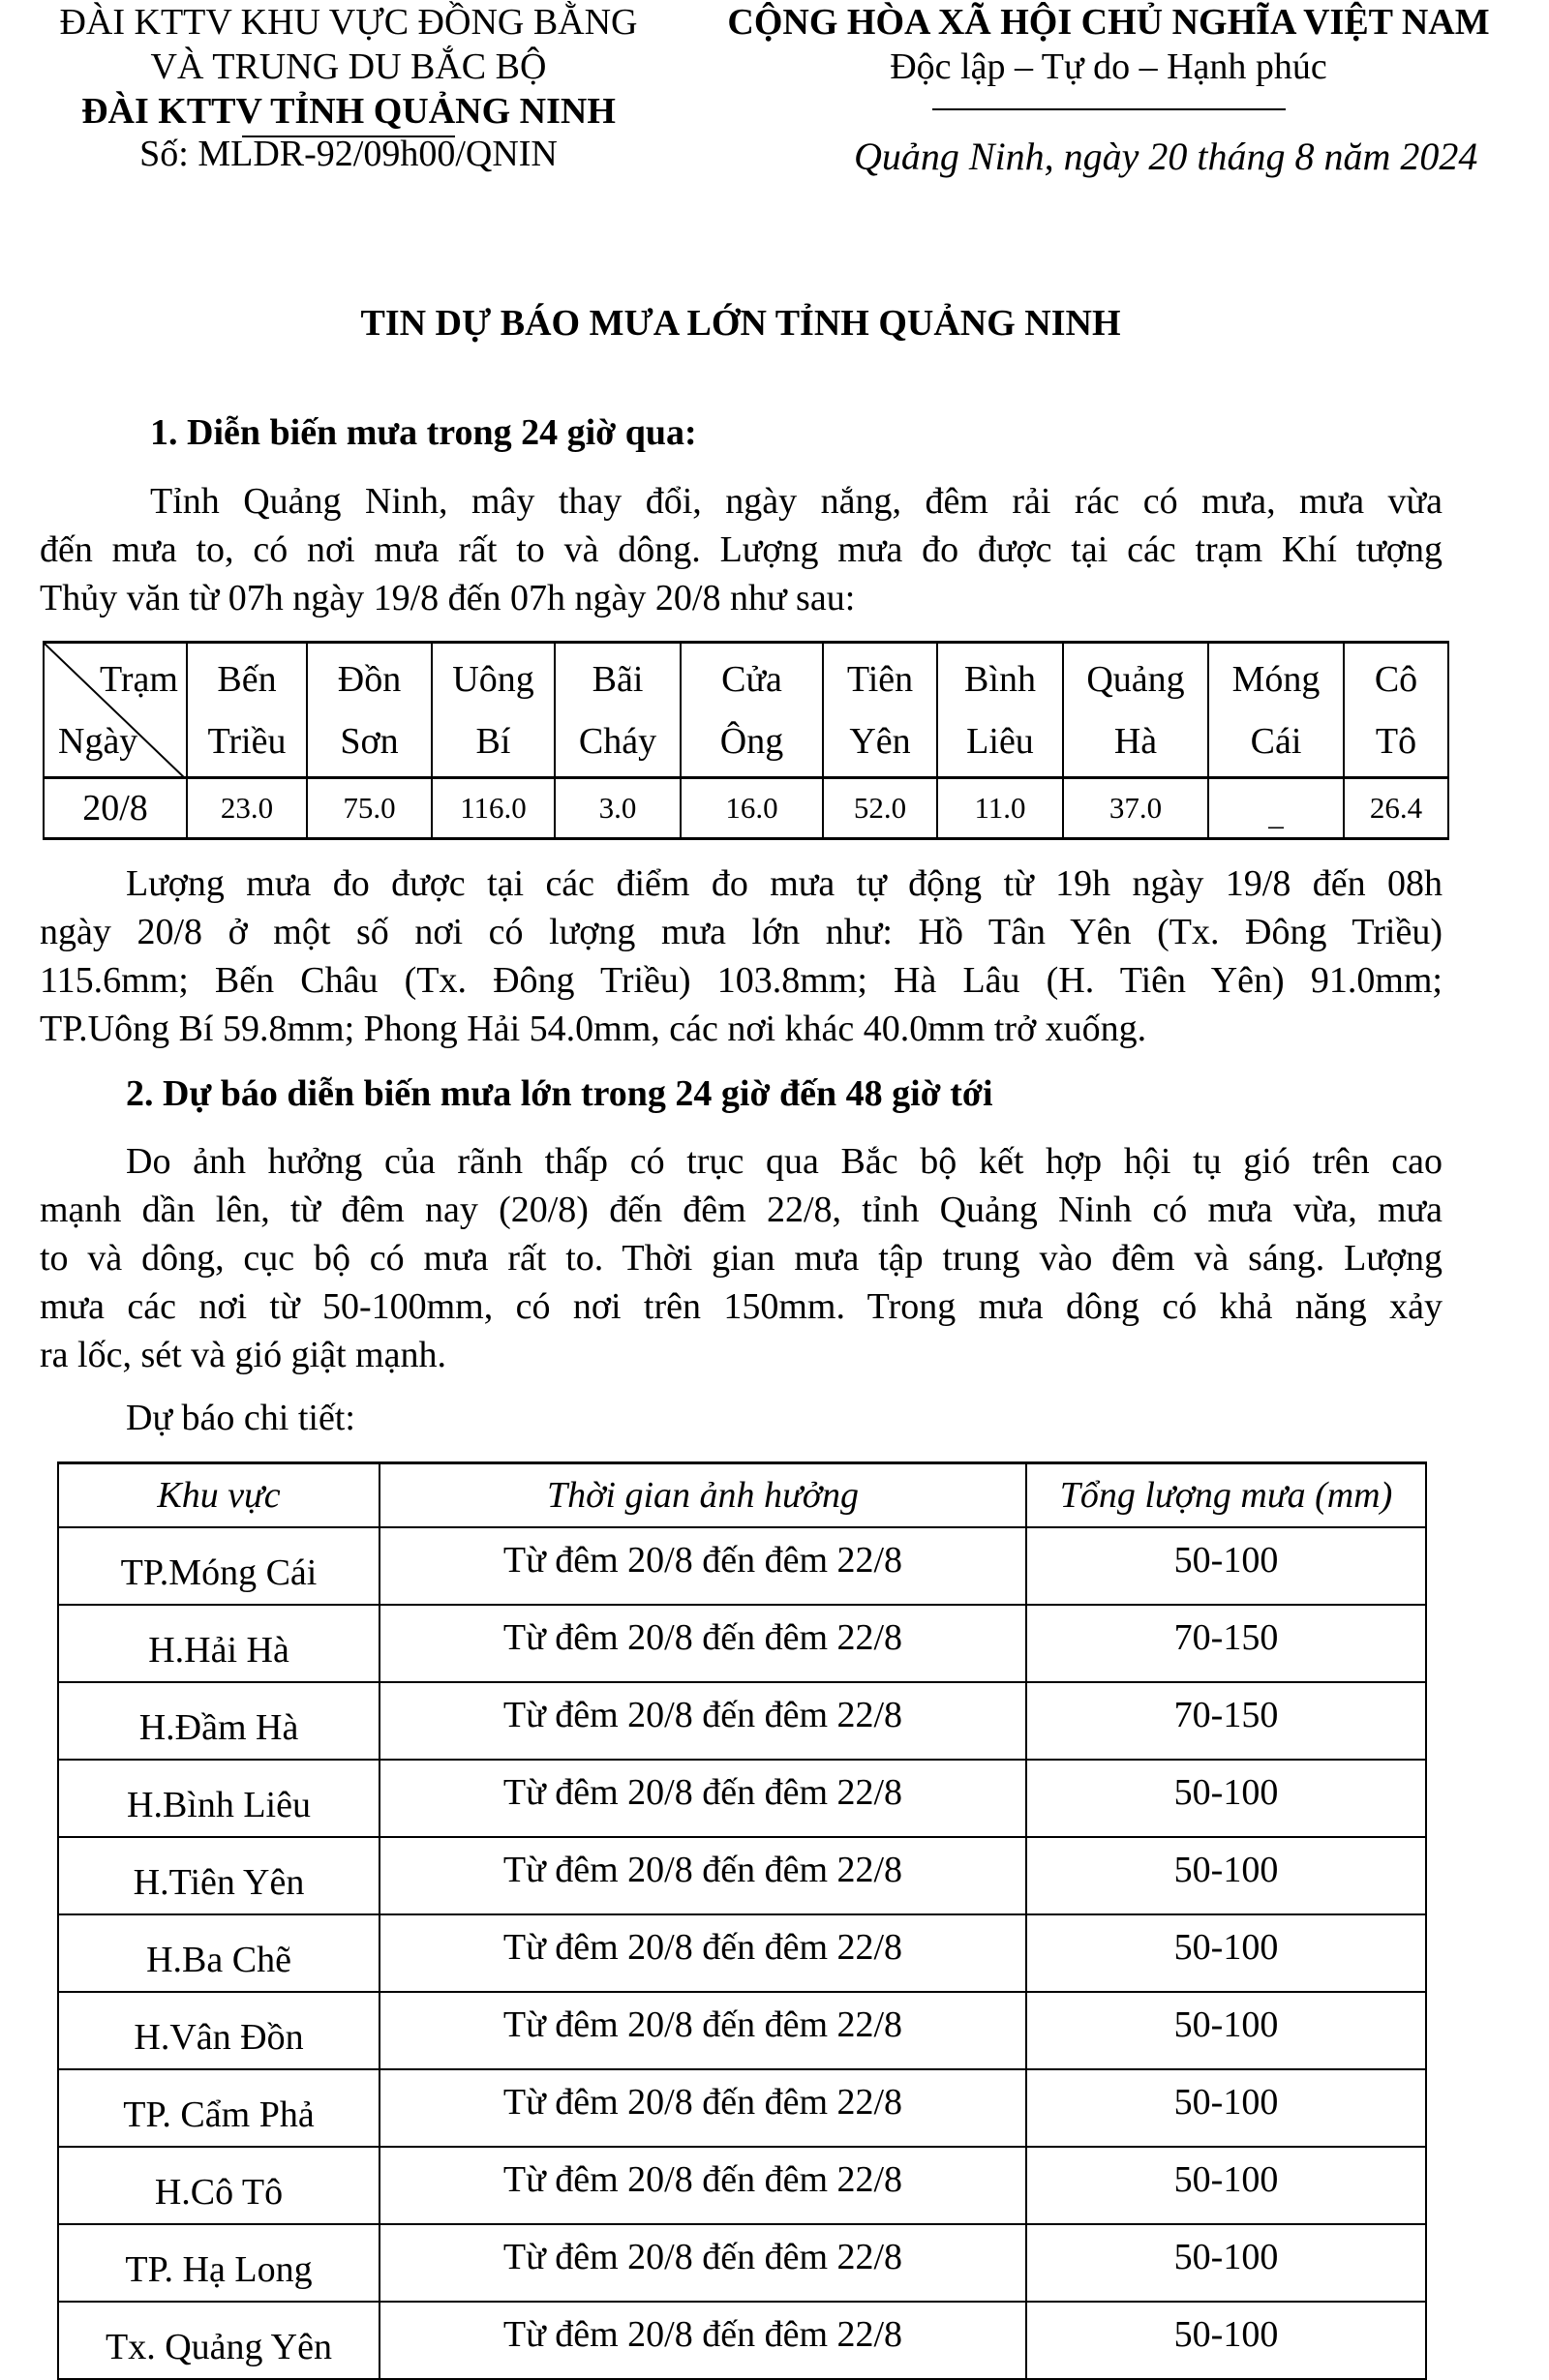 The width and height of the screenshot is (1549, 2380). What do you see at coordinates (349, 136) in the screenshot?
I see `agency-underline` at bounding box center [349, 136].